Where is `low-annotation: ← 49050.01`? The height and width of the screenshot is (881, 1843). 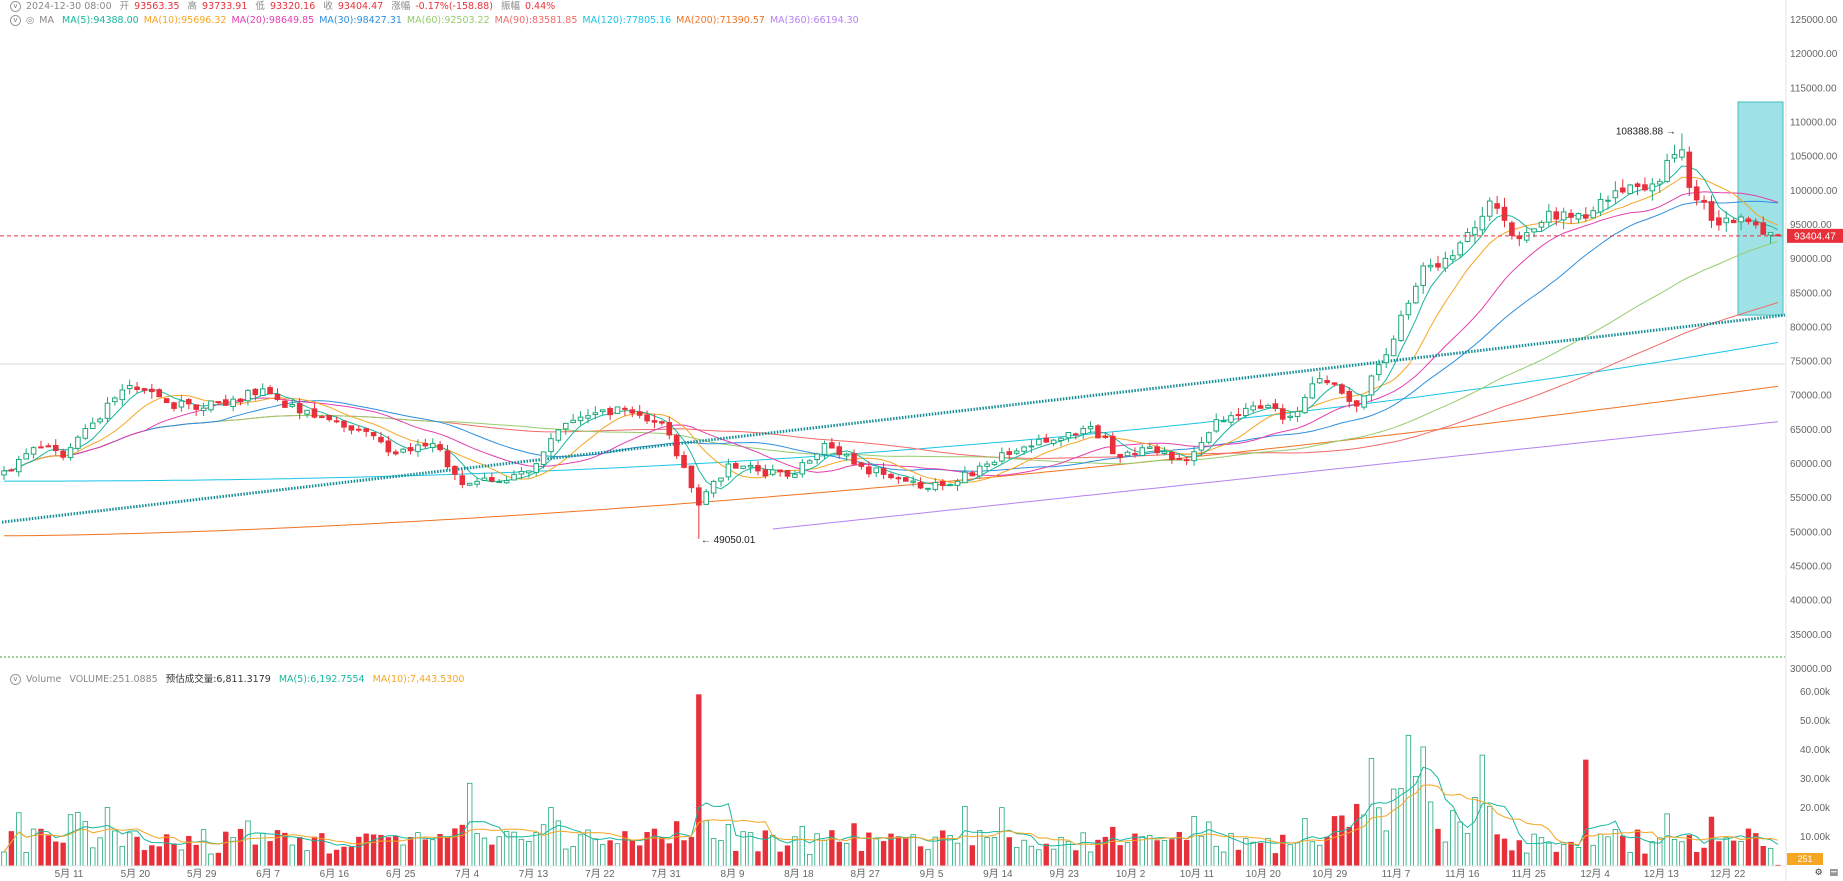
low-annotation: ← 49050.01 is located at coordinates (728, 540).